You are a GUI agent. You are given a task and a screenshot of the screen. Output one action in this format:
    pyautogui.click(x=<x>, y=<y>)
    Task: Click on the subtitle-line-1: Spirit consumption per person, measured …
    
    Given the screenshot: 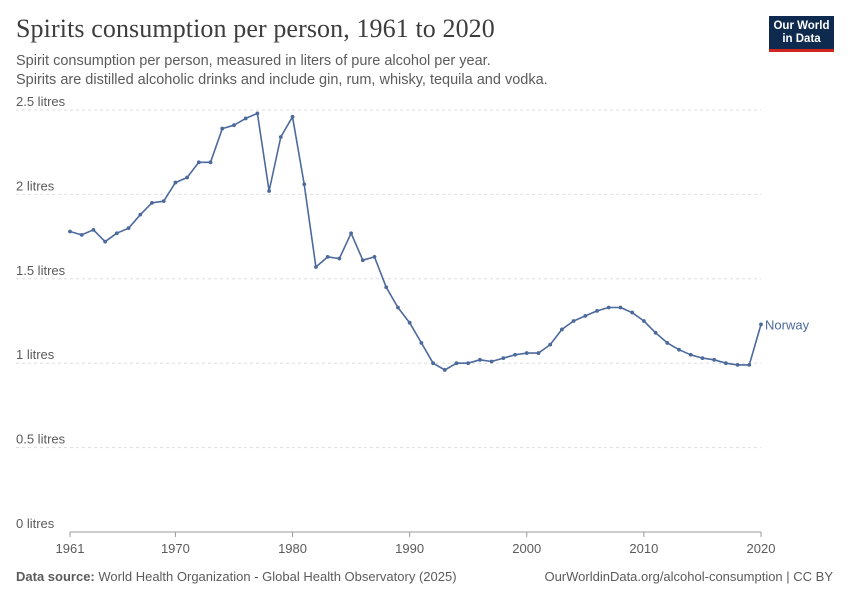 What is the action you would take?
    pyautogui.click(x=253, y=61)
    